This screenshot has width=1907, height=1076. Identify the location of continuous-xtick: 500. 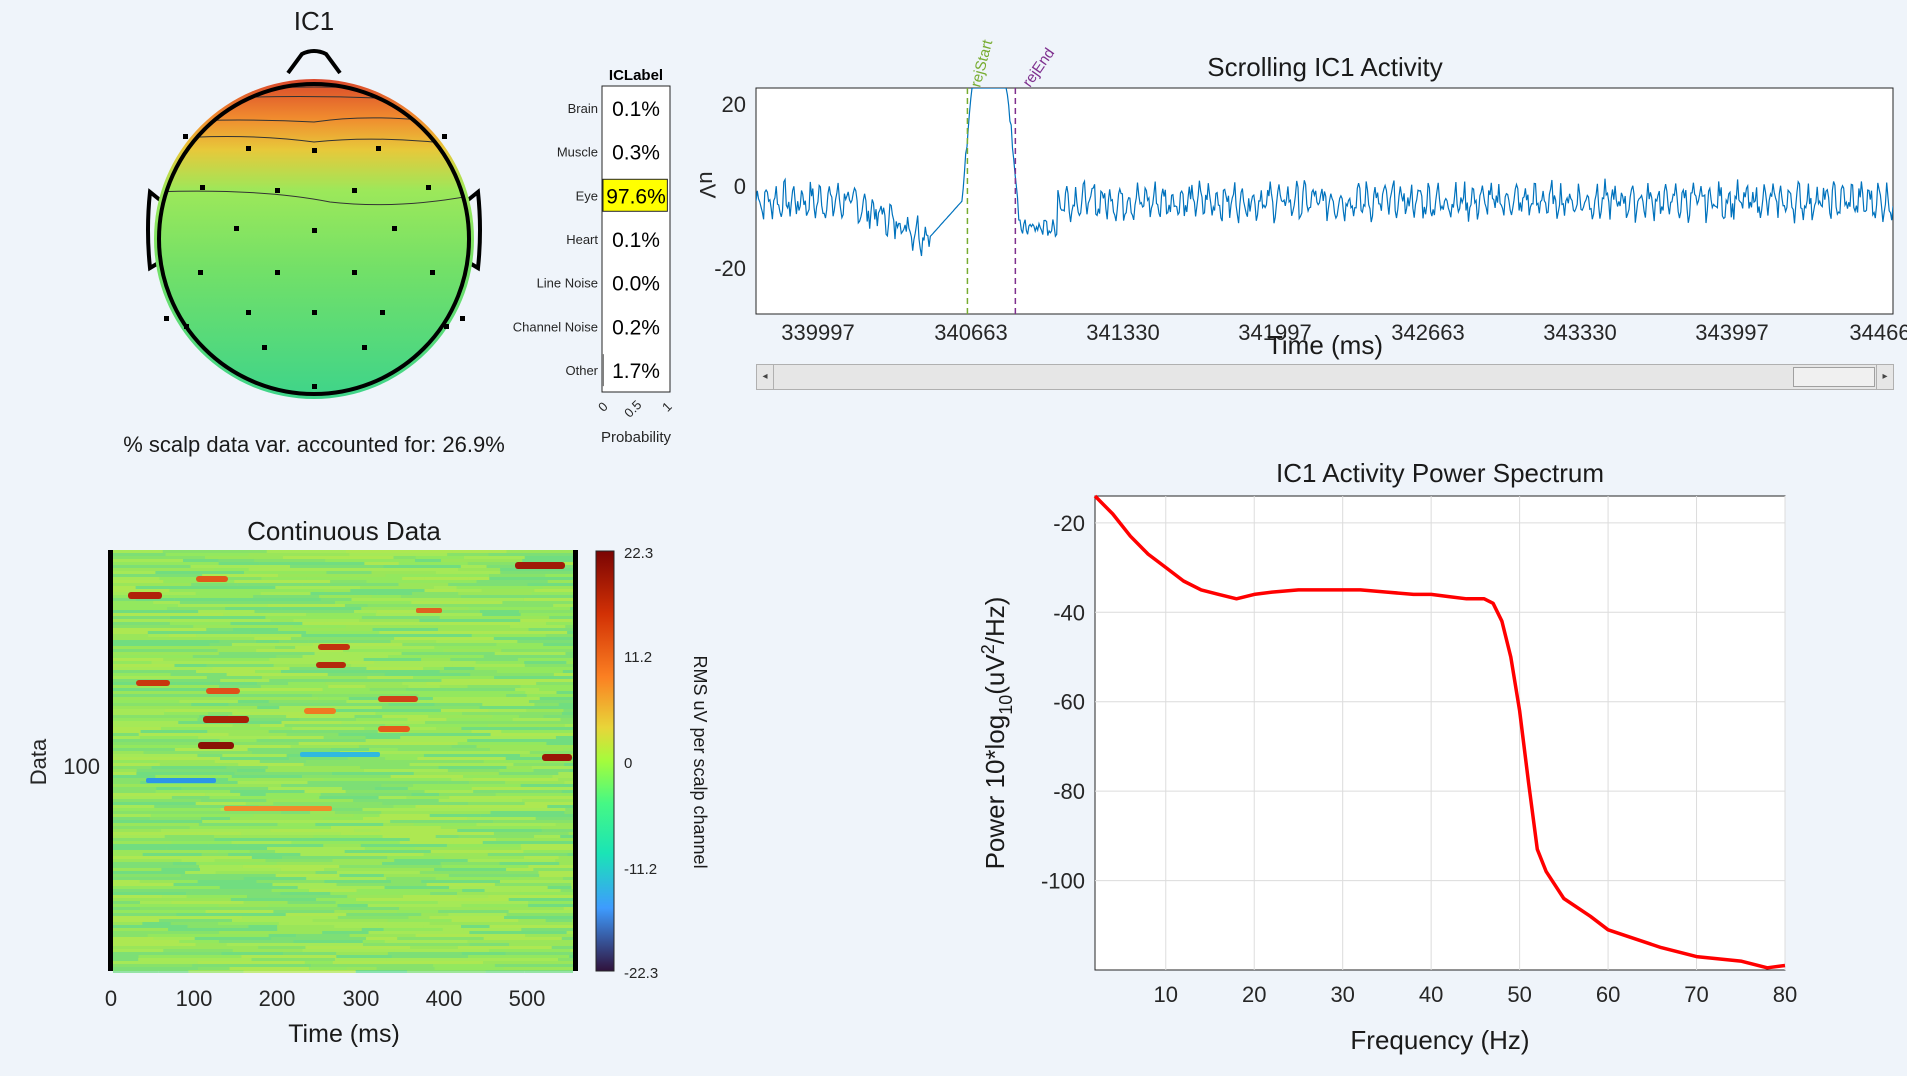
(527, 998).